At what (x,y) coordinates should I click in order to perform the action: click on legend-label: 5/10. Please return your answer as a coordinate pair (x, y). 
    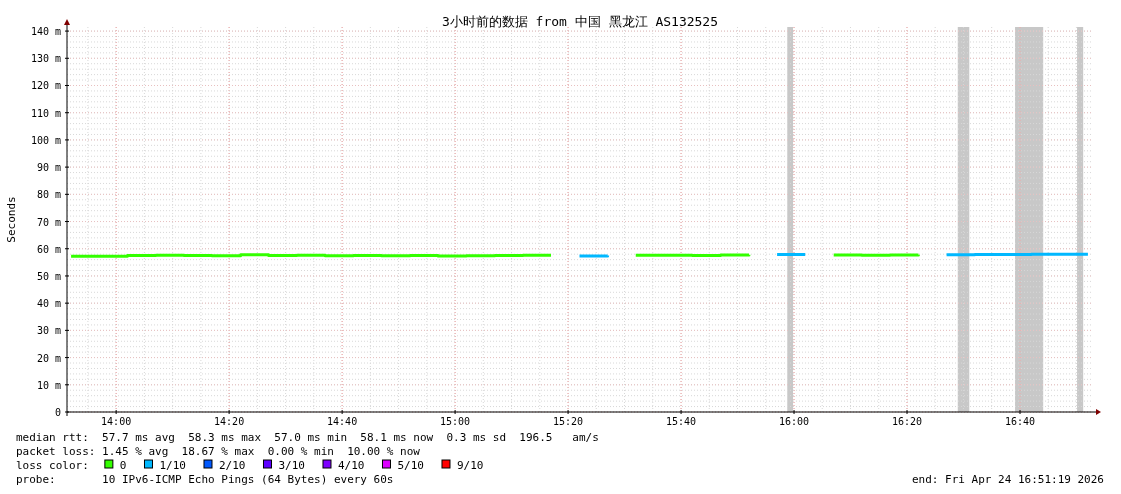
    Looking at the image, I should click on (410, 465).